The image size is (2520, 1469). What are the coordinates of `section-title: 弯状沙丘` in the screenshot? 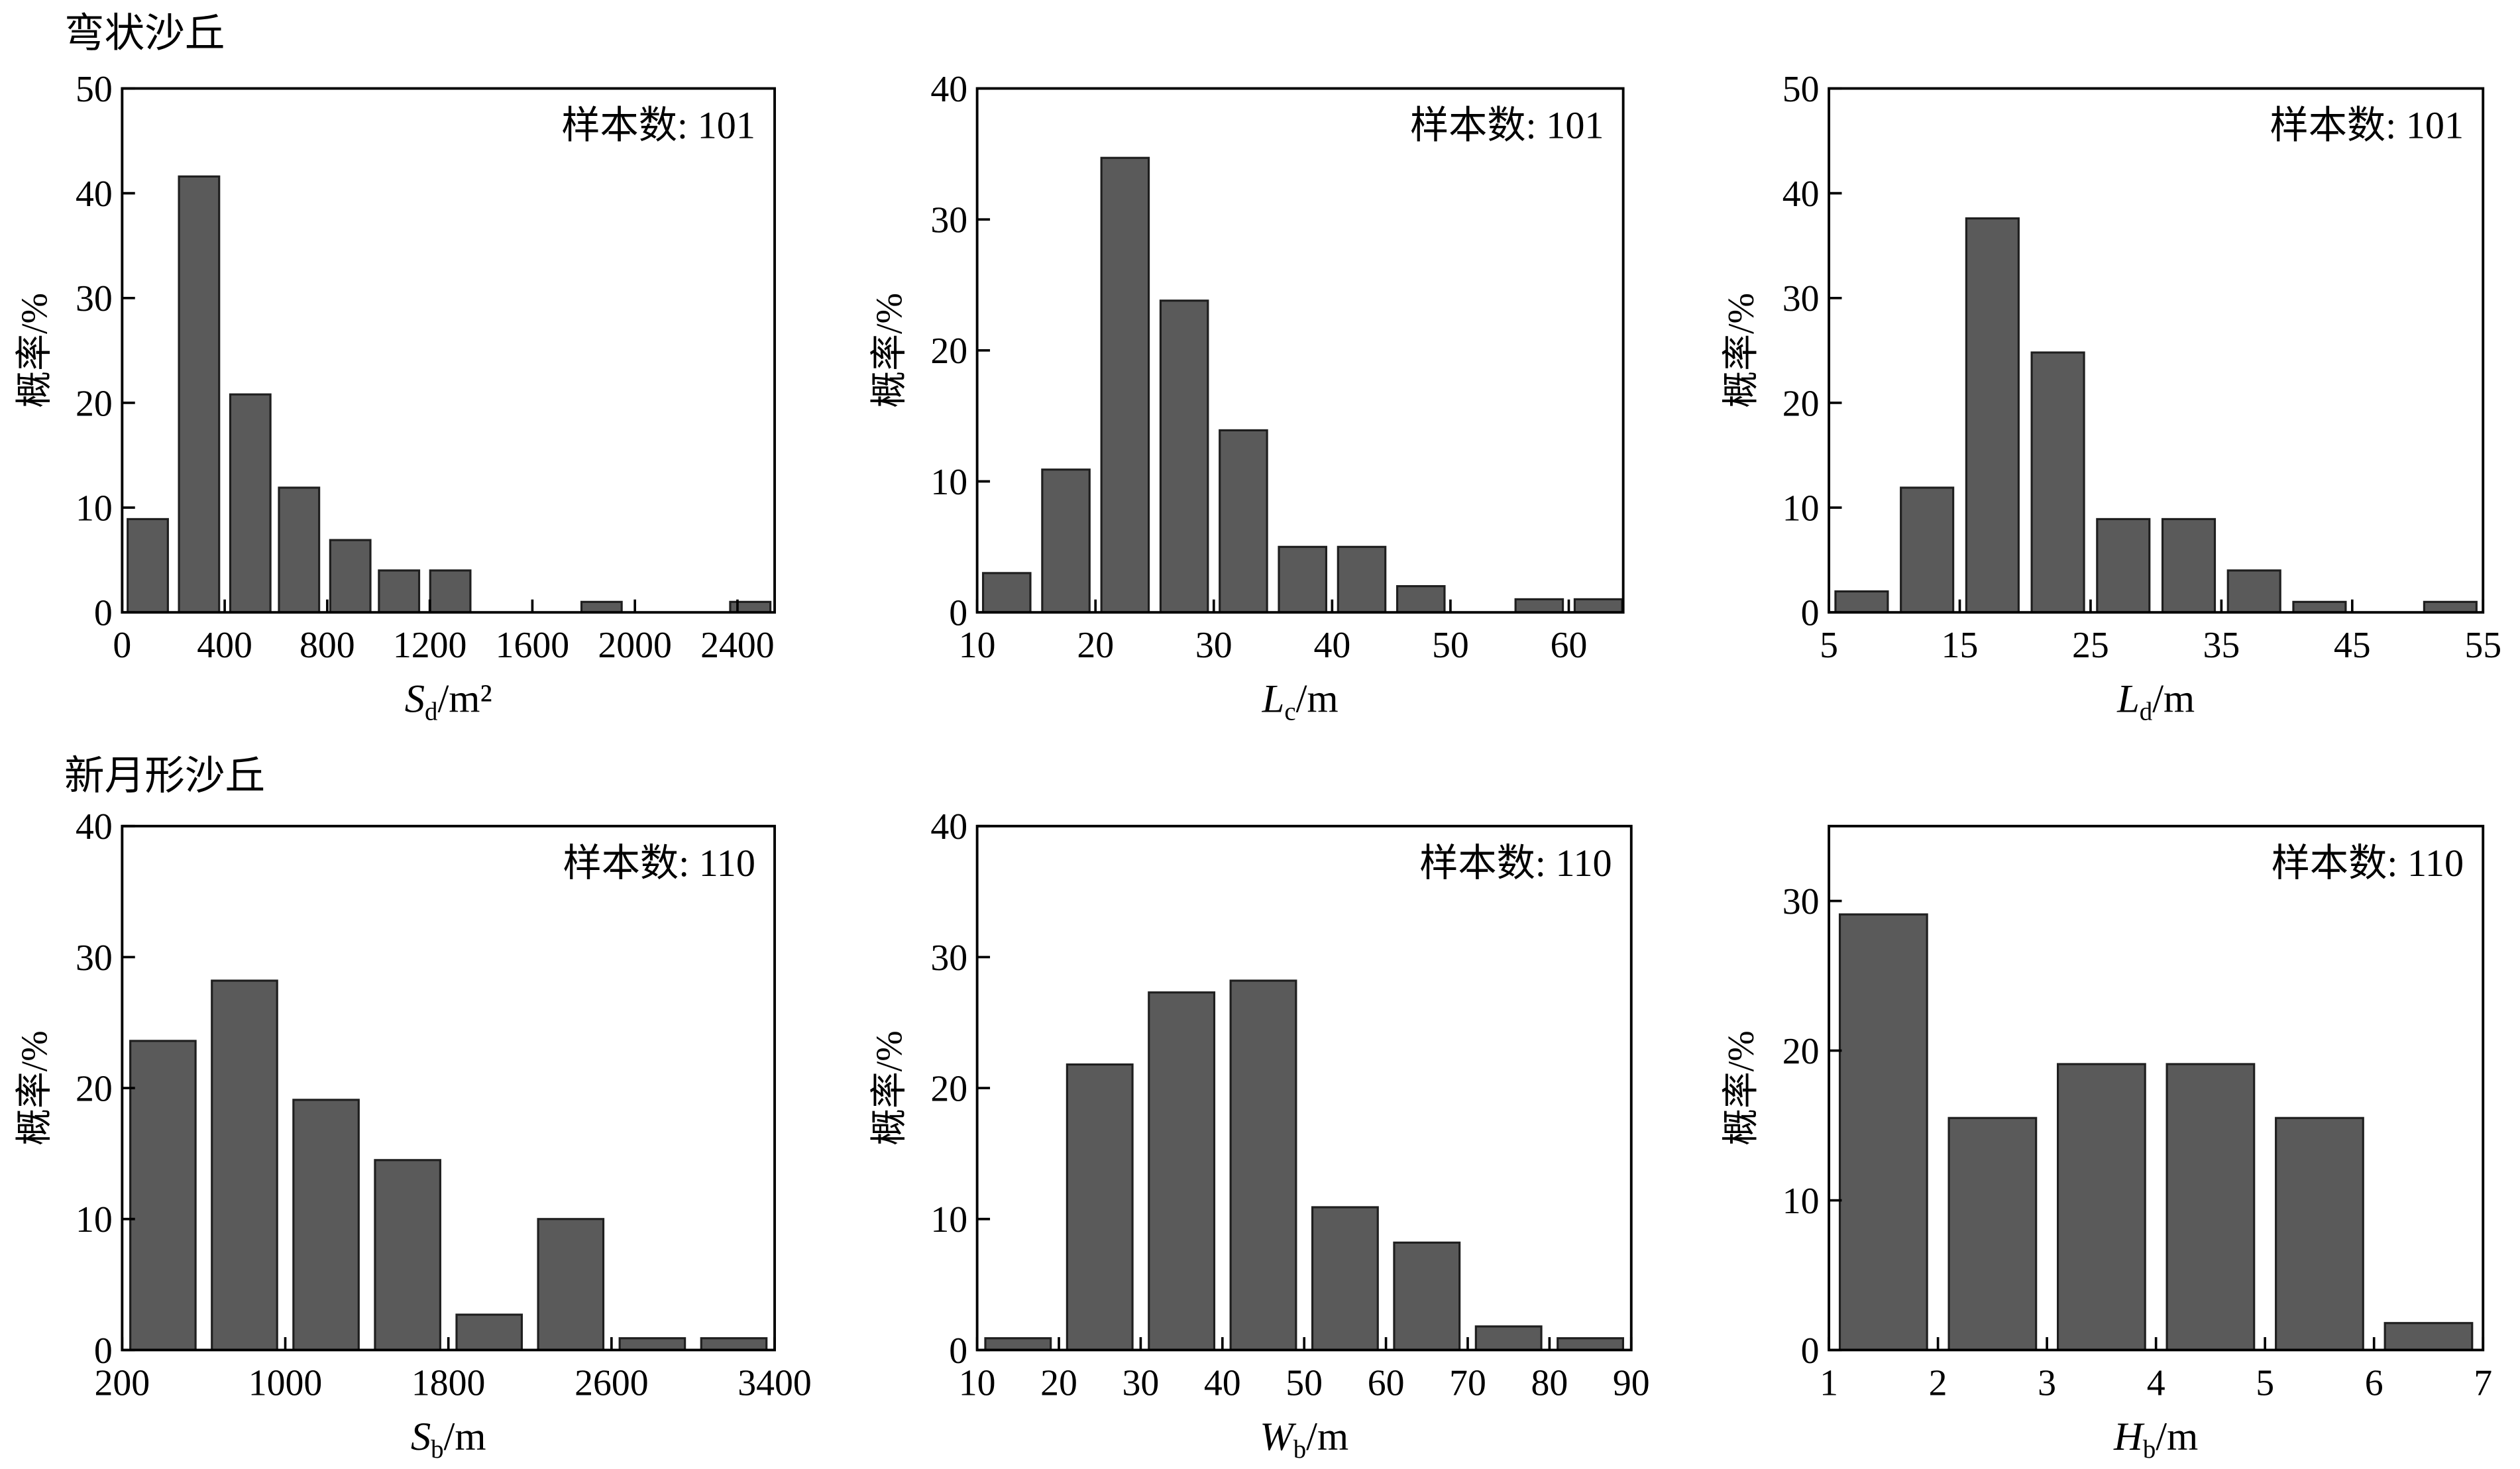 It's located at (144, 34).